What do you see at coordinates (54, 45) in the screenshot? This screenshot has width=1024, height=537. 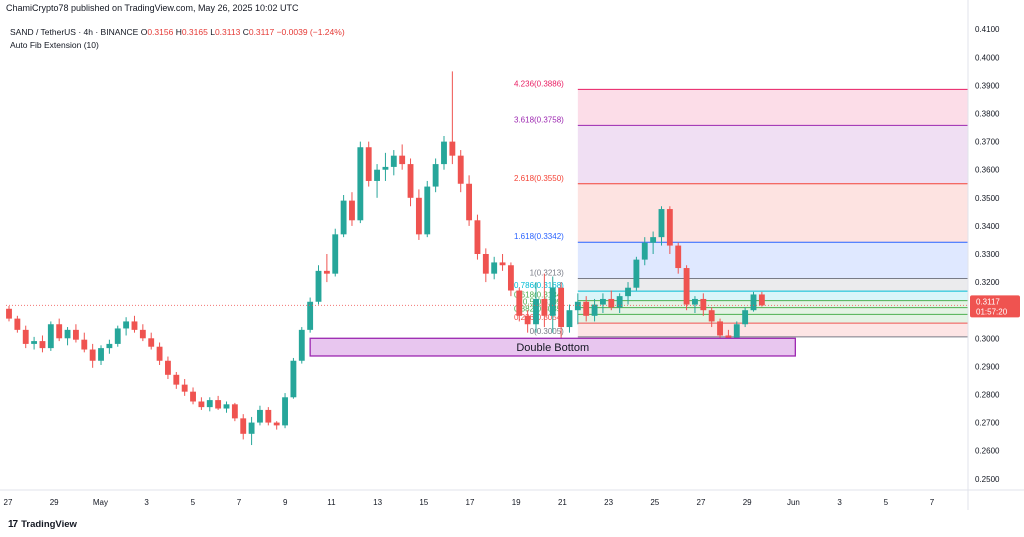 I see `indicator-label: Auto Fib Extension (10)` at bounding box center [54, 45].